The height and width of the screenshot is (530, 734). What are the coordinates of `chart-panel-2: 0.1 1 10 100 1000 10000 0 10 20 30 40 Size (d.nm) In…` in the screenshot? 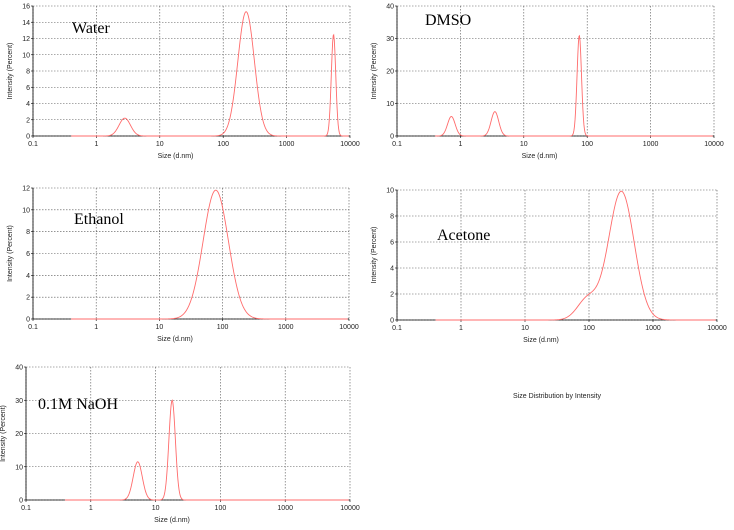 It's located at (547, 82).